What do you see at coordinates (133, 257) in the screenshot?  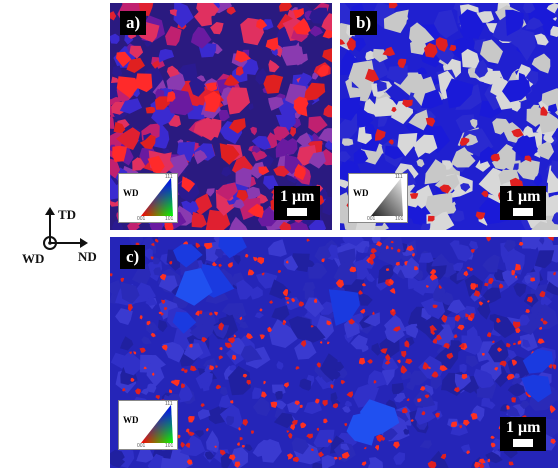 I see `panel-label-c: c)` at bounding box center [133, 257].